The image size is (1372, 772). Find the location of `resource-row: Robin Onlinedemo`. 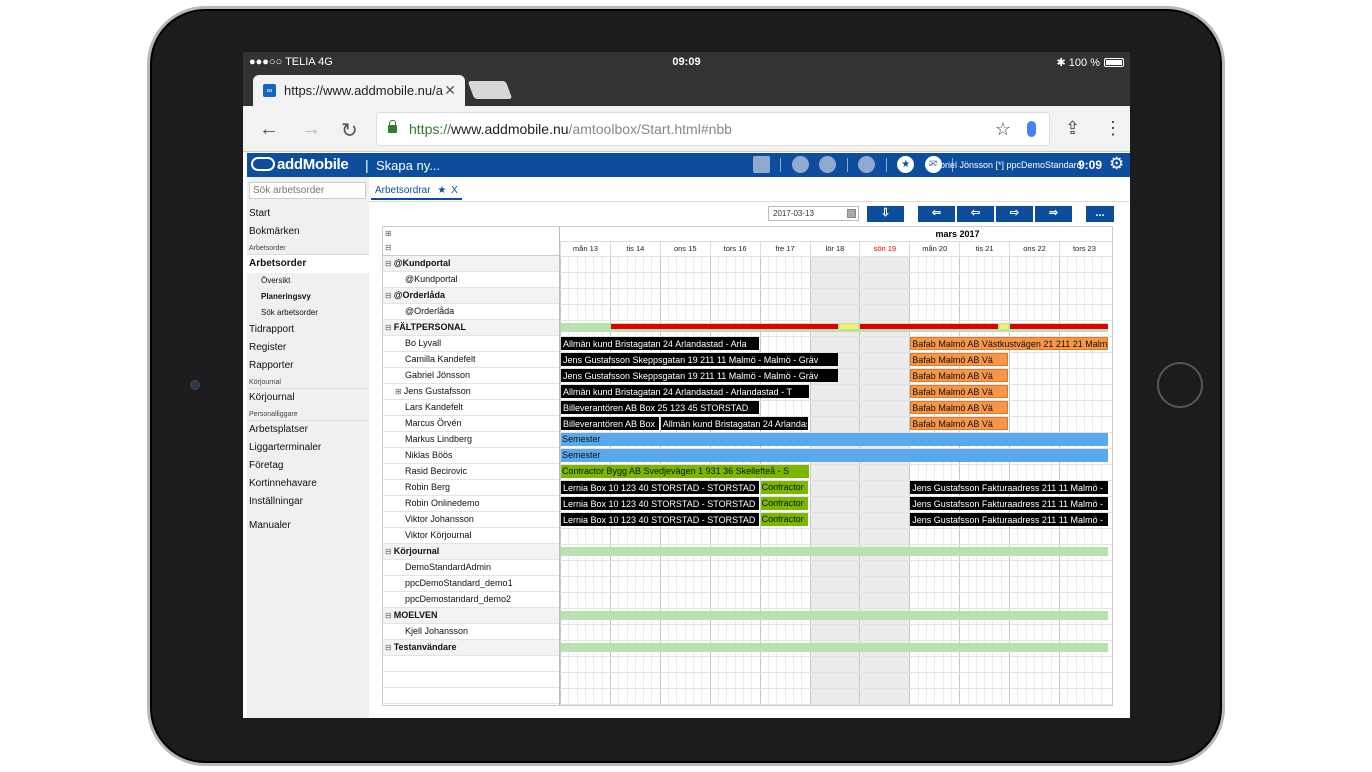

resource-row: Robin Onlinedemo is located at coordinates (471, 504).